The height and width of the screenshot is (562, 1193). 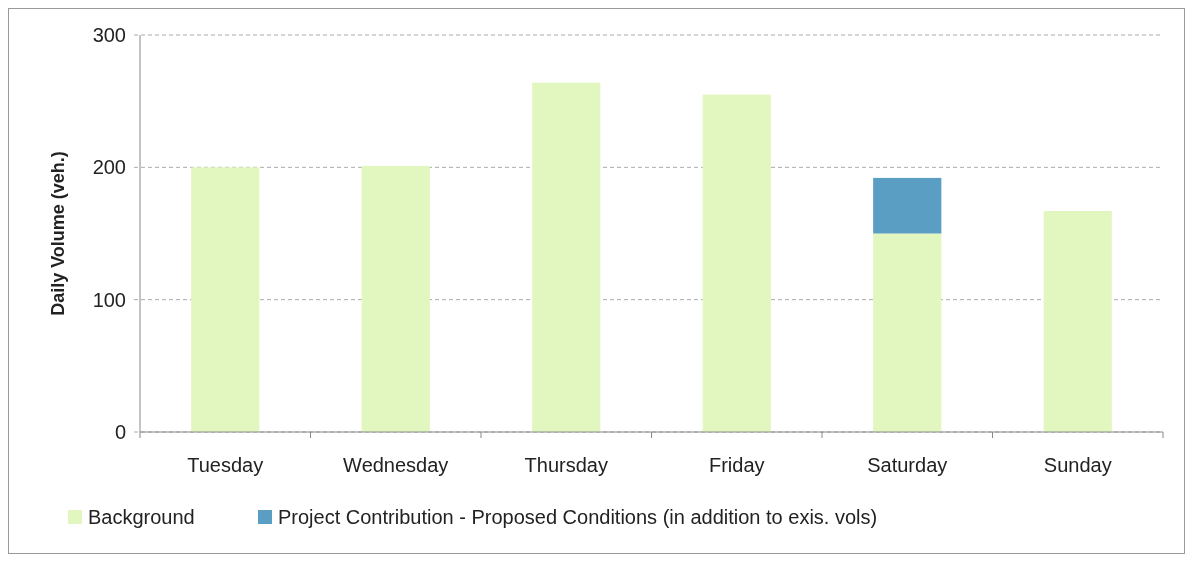 I want to click on x-tick-label: Saturday, so click(x=907, y=465).